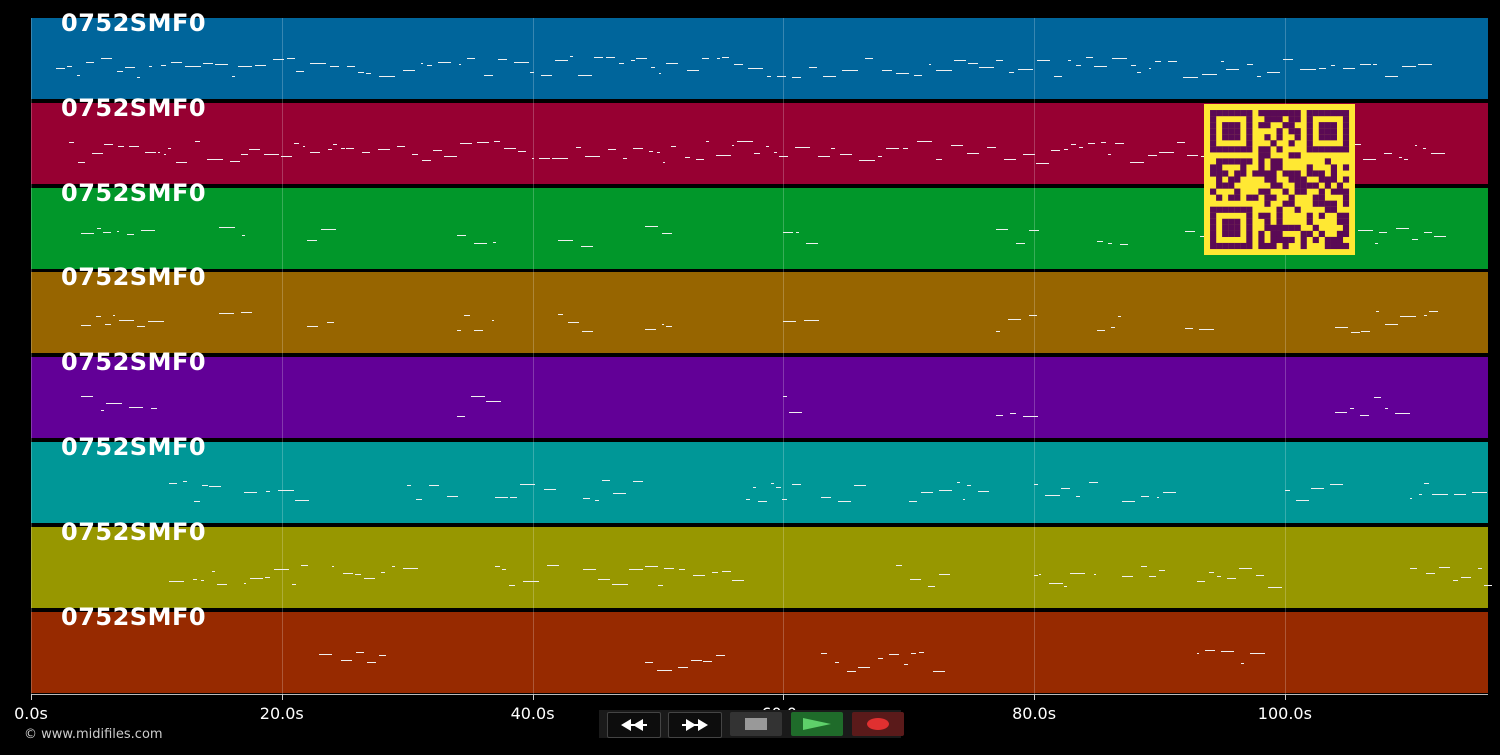  Describe the element at coordinates (756, 724) in the screenshot. I see `stop-button` at that location.